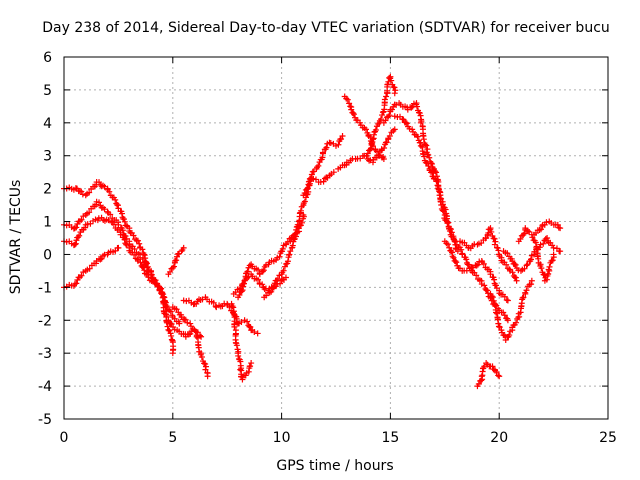 The width and height of the screenshot is (640, 480). Describe the element at coordinates (45, 354) in the screenshot. I see `y-tick-label: -3` at that location.